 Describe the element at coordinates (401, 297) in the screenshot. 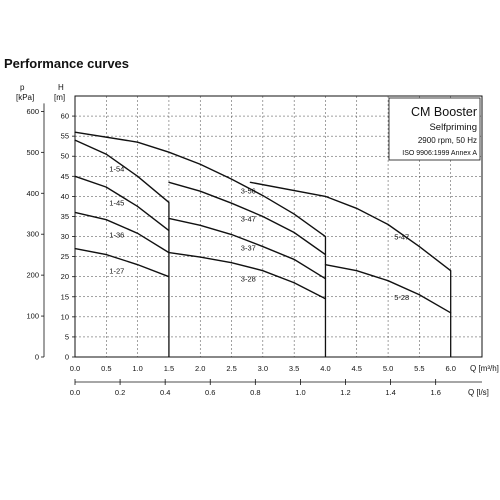

I see `curve-label-5-28: 5-28` at that location.